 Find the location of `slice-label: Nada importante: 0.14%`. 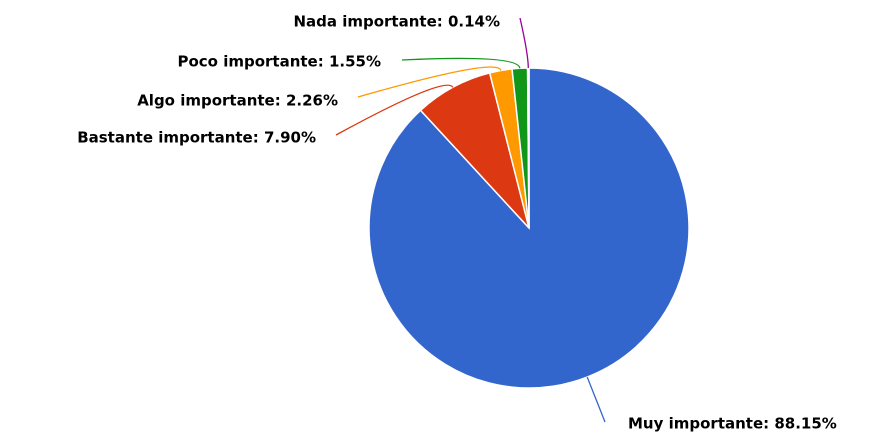

slice-label: Nada importante: 0.14% is located at coordinates (396, 22).